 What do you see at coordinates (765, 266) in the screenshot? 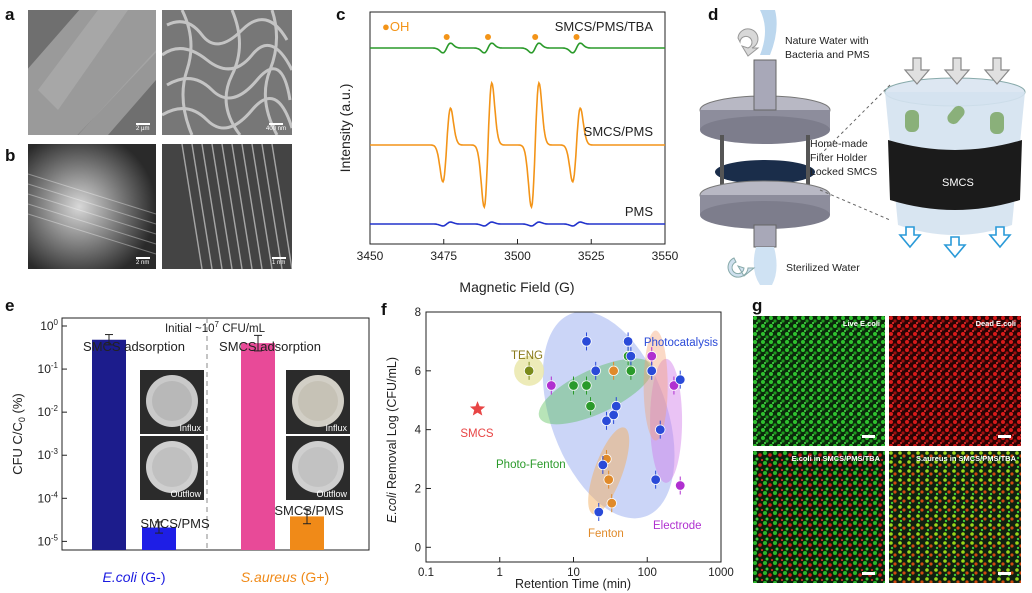
I see `water-outflow-stream` at bounding box center [765, 266].